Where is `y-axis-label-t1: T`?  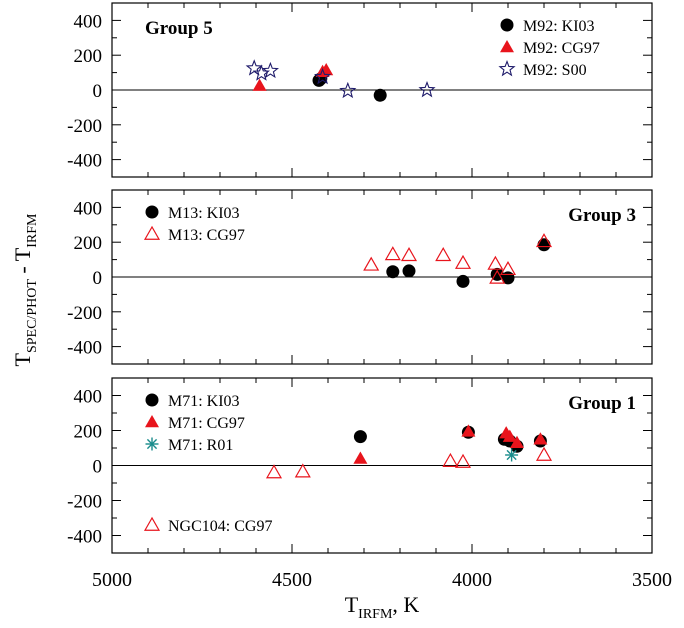
y-axis-label-t1: T is located at coordinates (22, 359).